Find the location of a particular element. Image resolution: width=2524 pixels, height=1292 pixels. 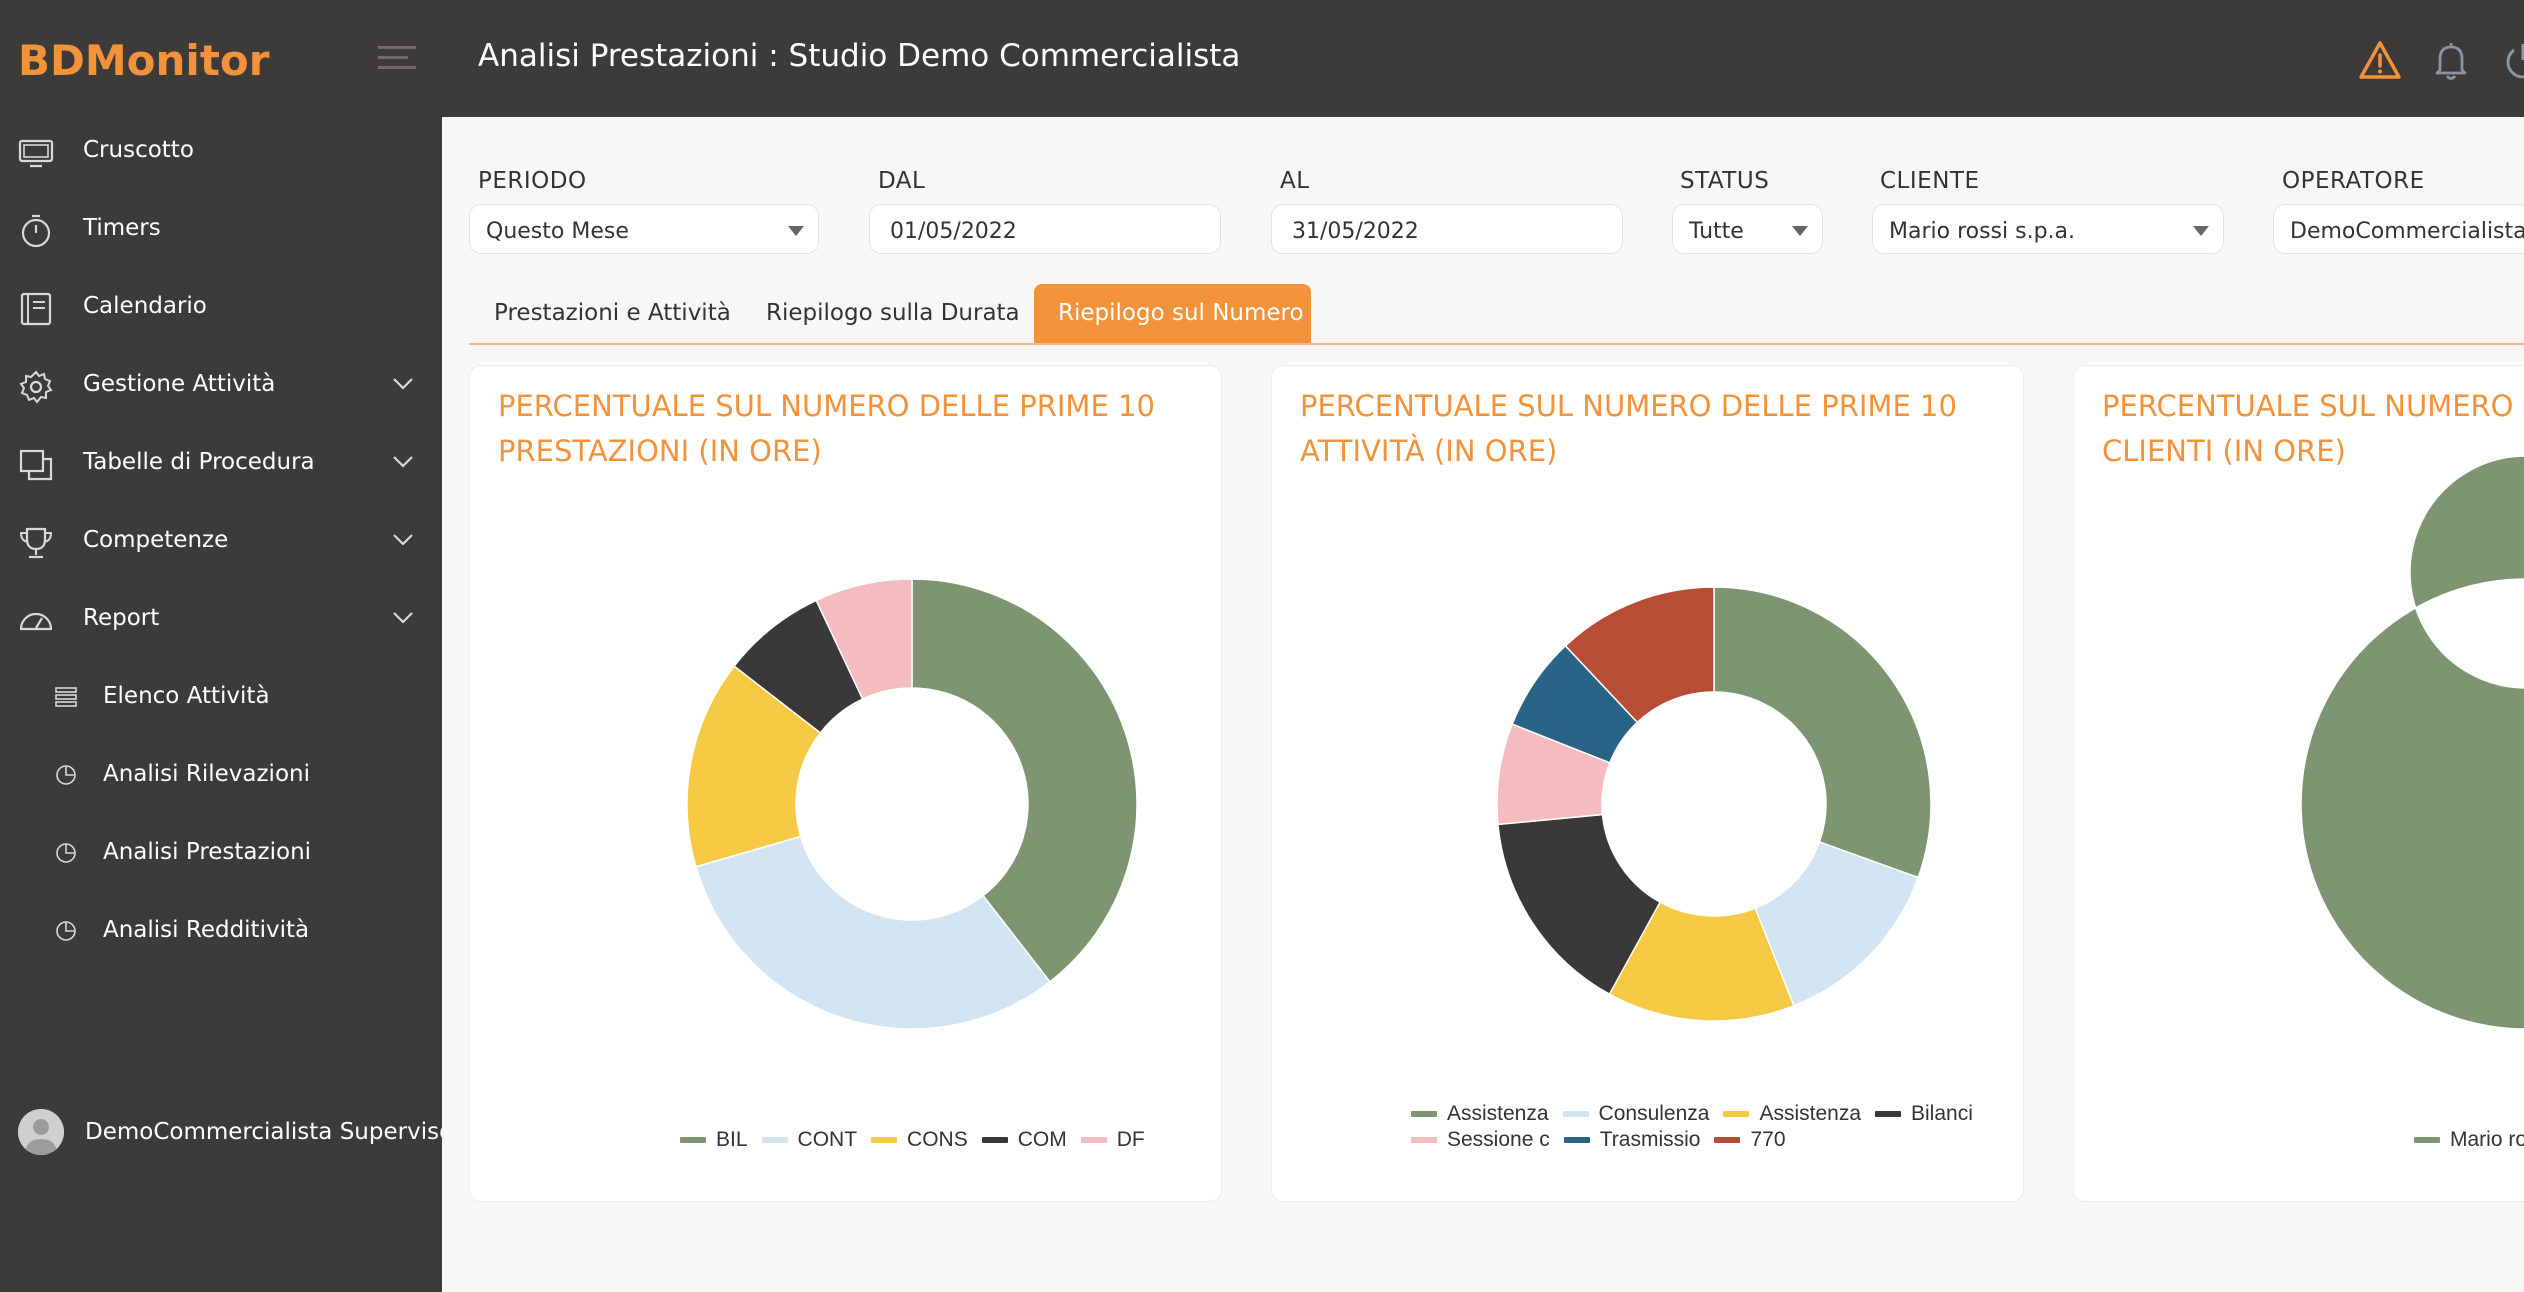

al-date-input: 31/05/2022 is located at coordinates (1447, 229).